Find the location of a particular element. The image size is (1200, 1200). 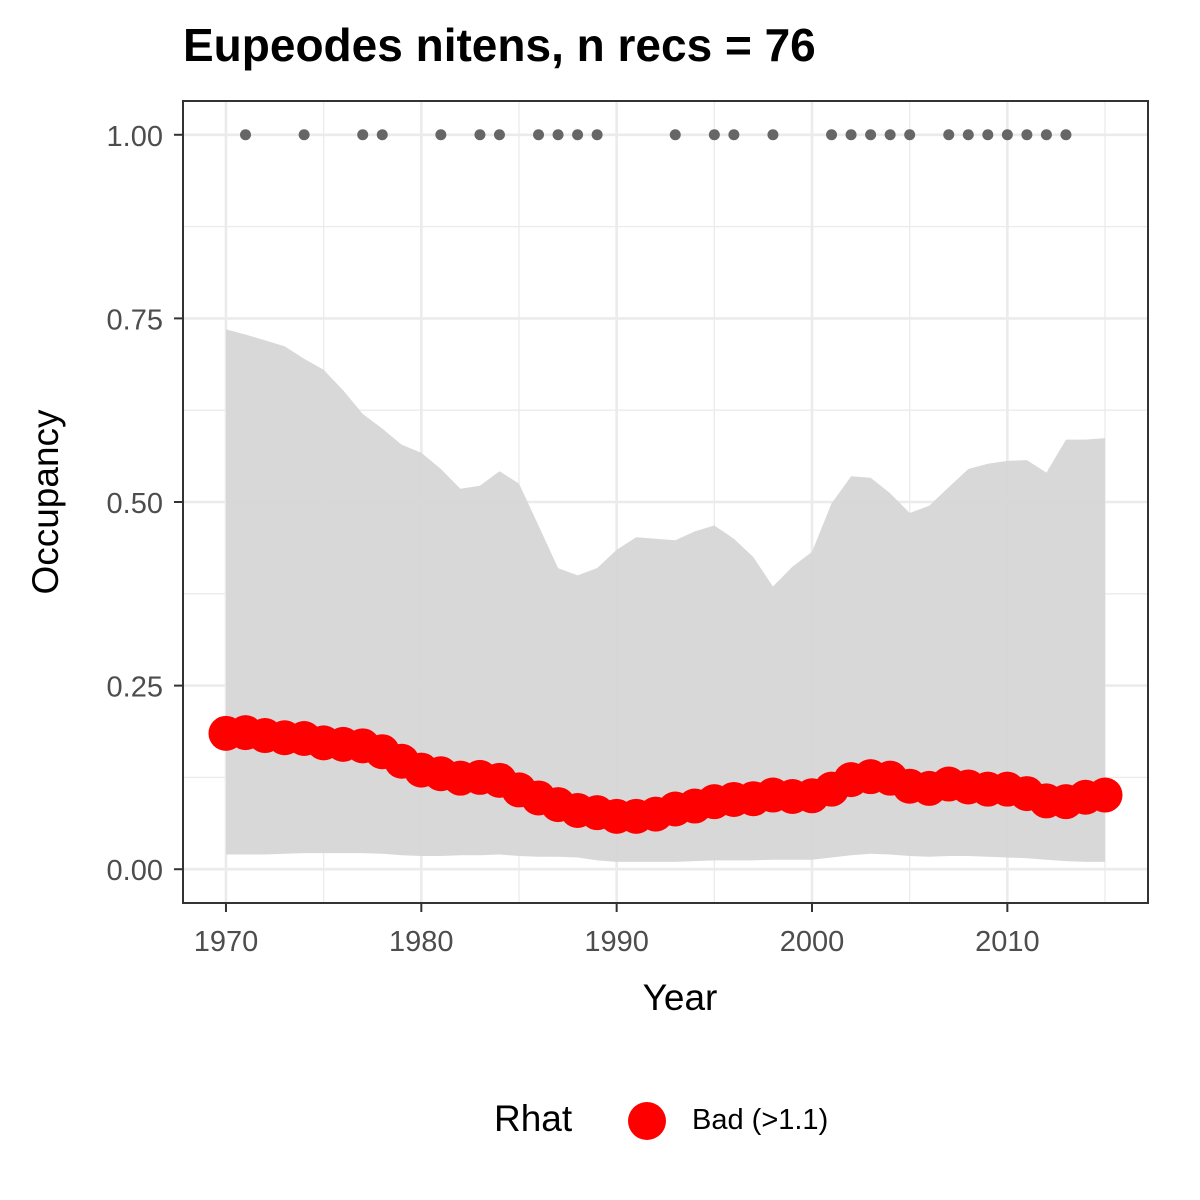

x-tick-label: 1970 is located at coordinates (226, 942).